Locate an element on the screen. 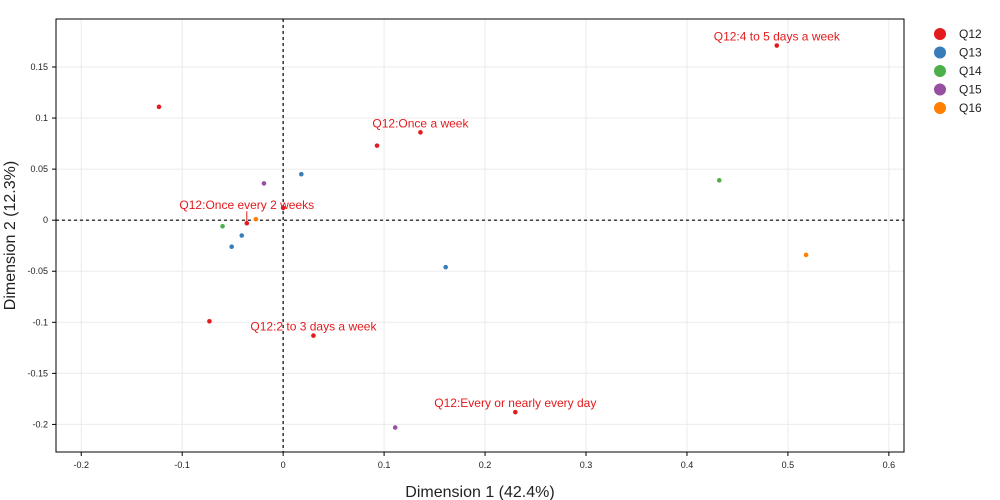 The width and height of the screenshot is (1000, 500). legend-label-q15: Q15 is located at coordinates (970, 90).